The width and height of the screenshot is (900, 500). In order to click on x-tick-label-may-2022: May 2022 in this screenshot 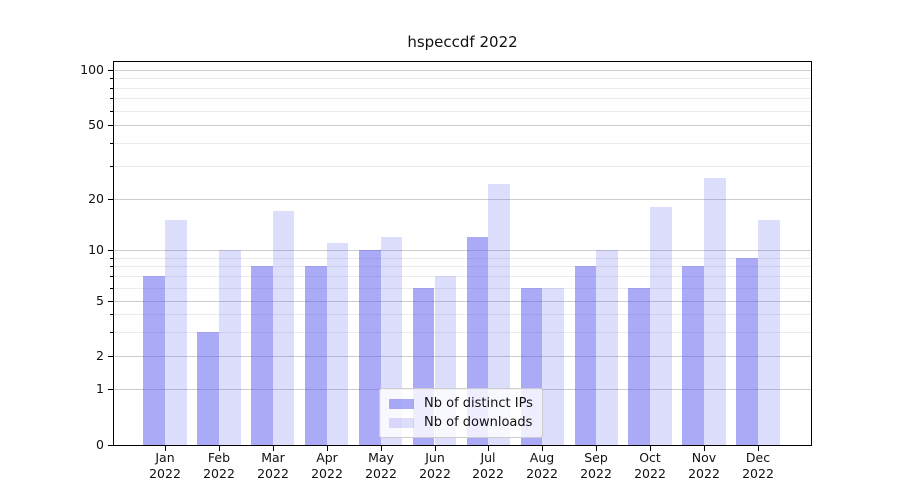, I will do `click(381, 465)`.